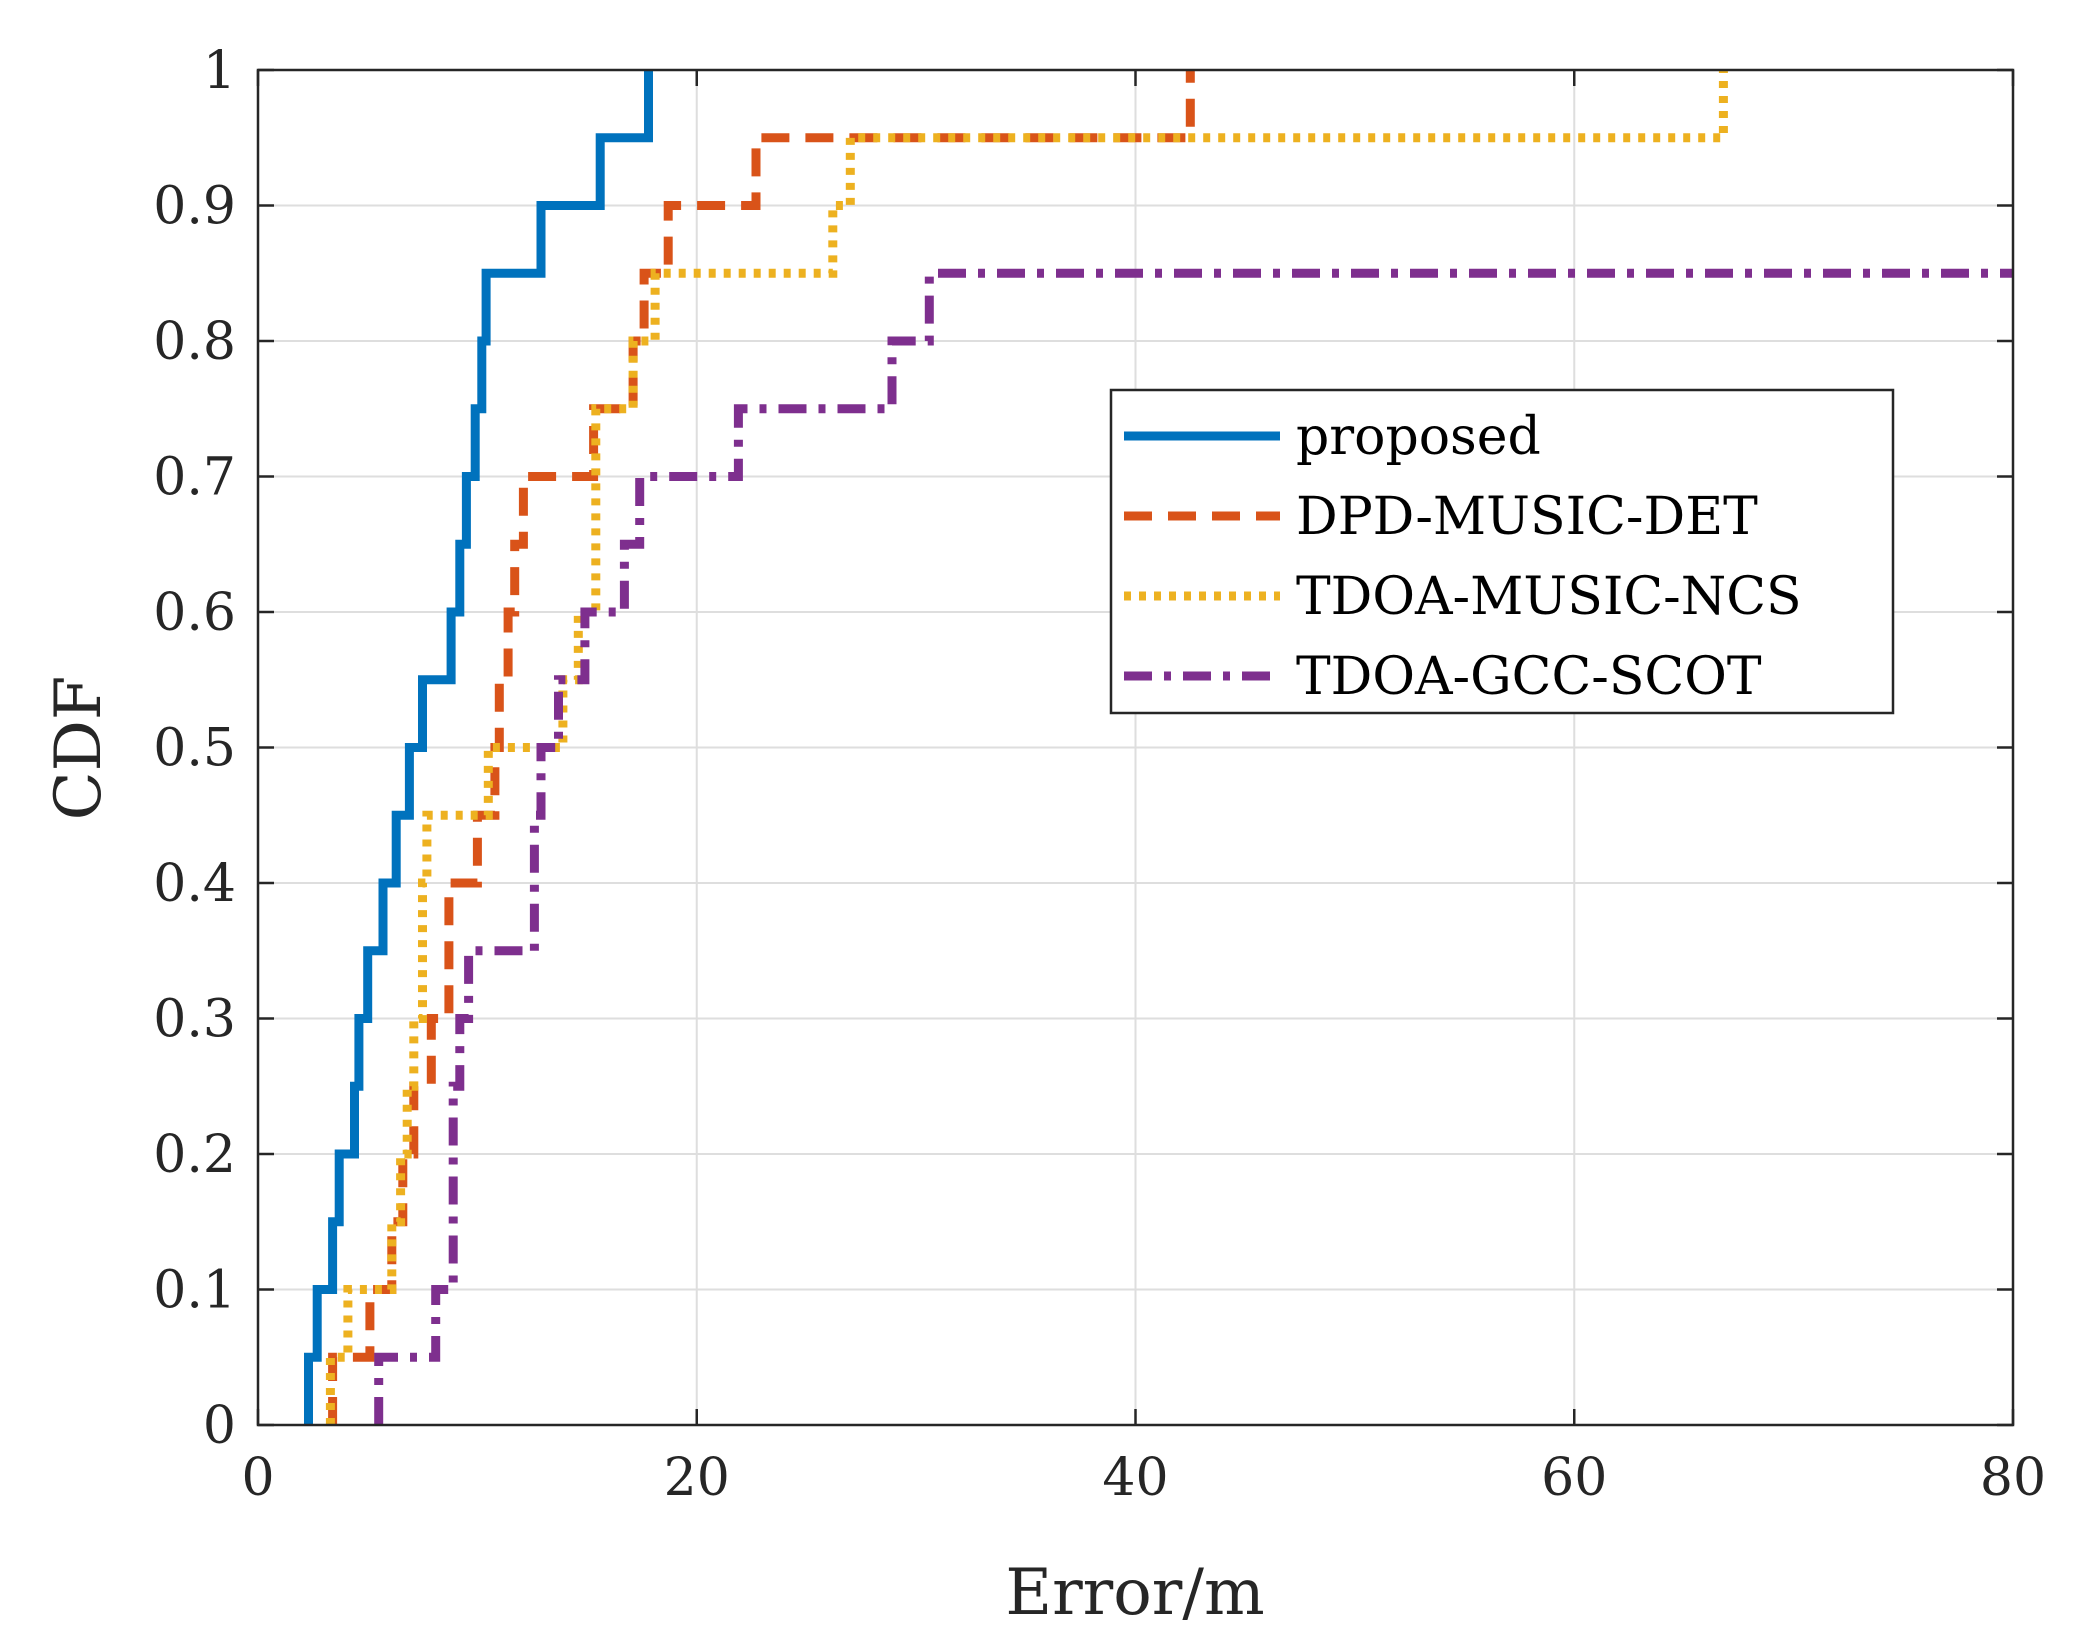 Image resolution: width=2073 pixels, height=1648 pixels. I want to click on y-axis-title: CDF, so click(79, 748).